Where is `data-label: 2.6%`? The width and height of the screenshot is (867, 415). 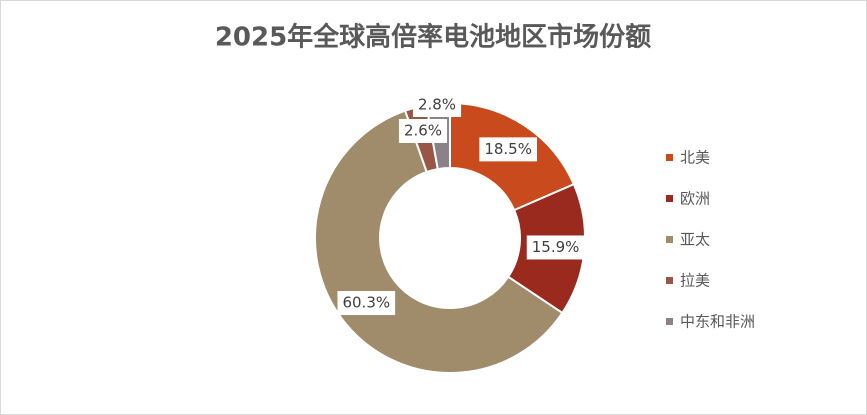 data-label: 2.6% is located at coordinates (423, 131).